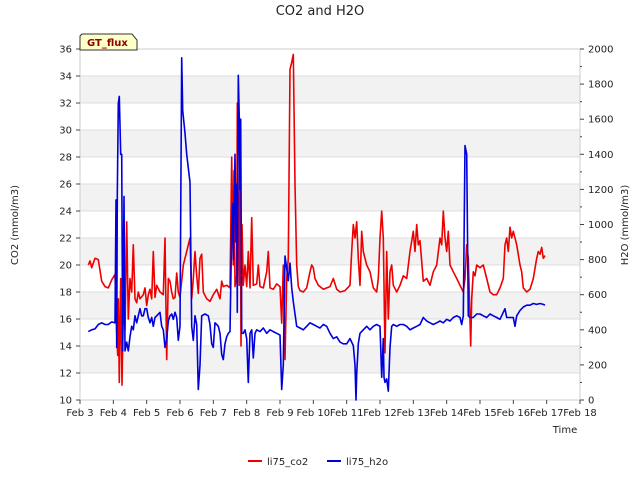  Describe the element at coordinates (600, 50) in the screenshot. I see `y-right-tick-label: 2000` at that location.